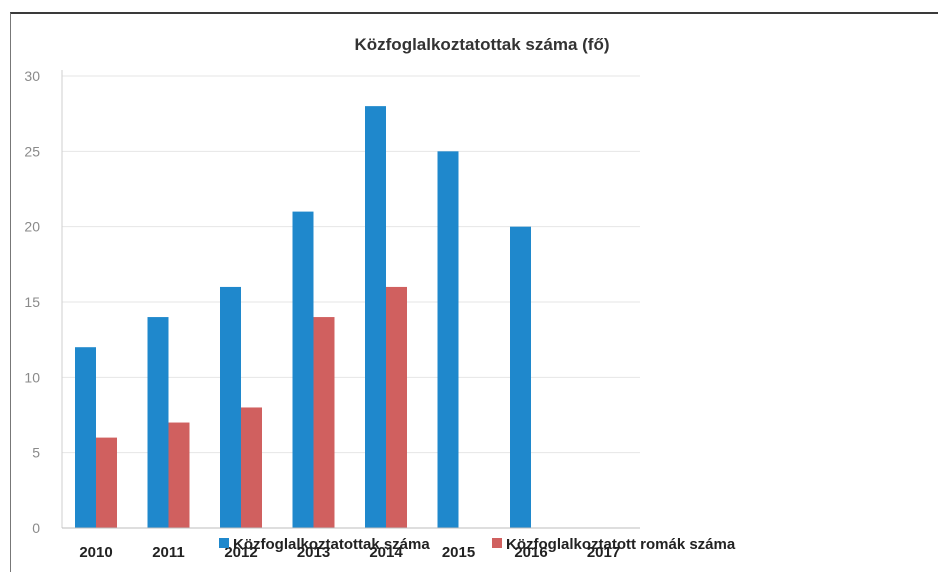 This screenshot has width=945, height=572. What do you see at coordinates (458, 552) in the screenshot?
I see `x-tick-label: 2015` at bounding box center [458, 552].